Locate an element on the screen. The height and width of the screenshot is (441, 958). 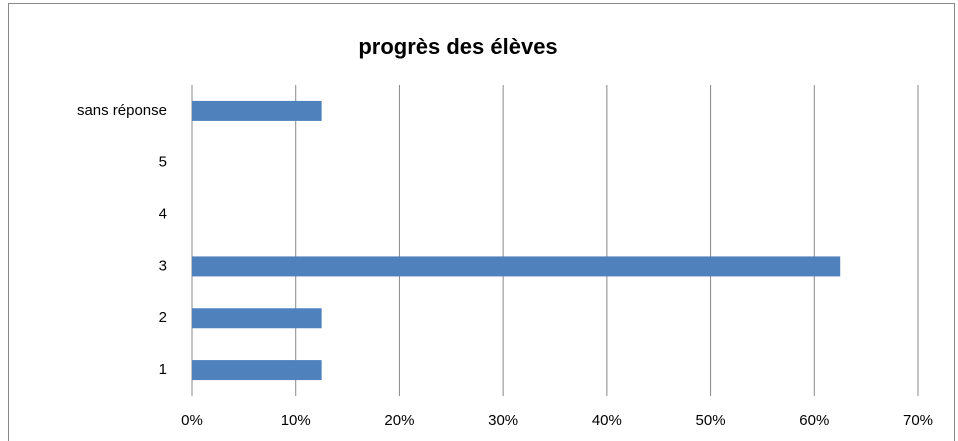
x-tick-label: 10% is located at coordinates (296, 420).